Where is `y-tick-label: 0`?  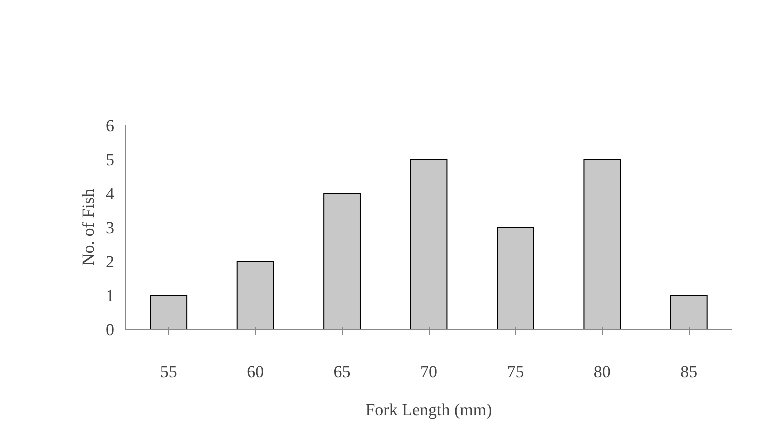 y-tick-label: 0 is located at coordinates (110, 330).